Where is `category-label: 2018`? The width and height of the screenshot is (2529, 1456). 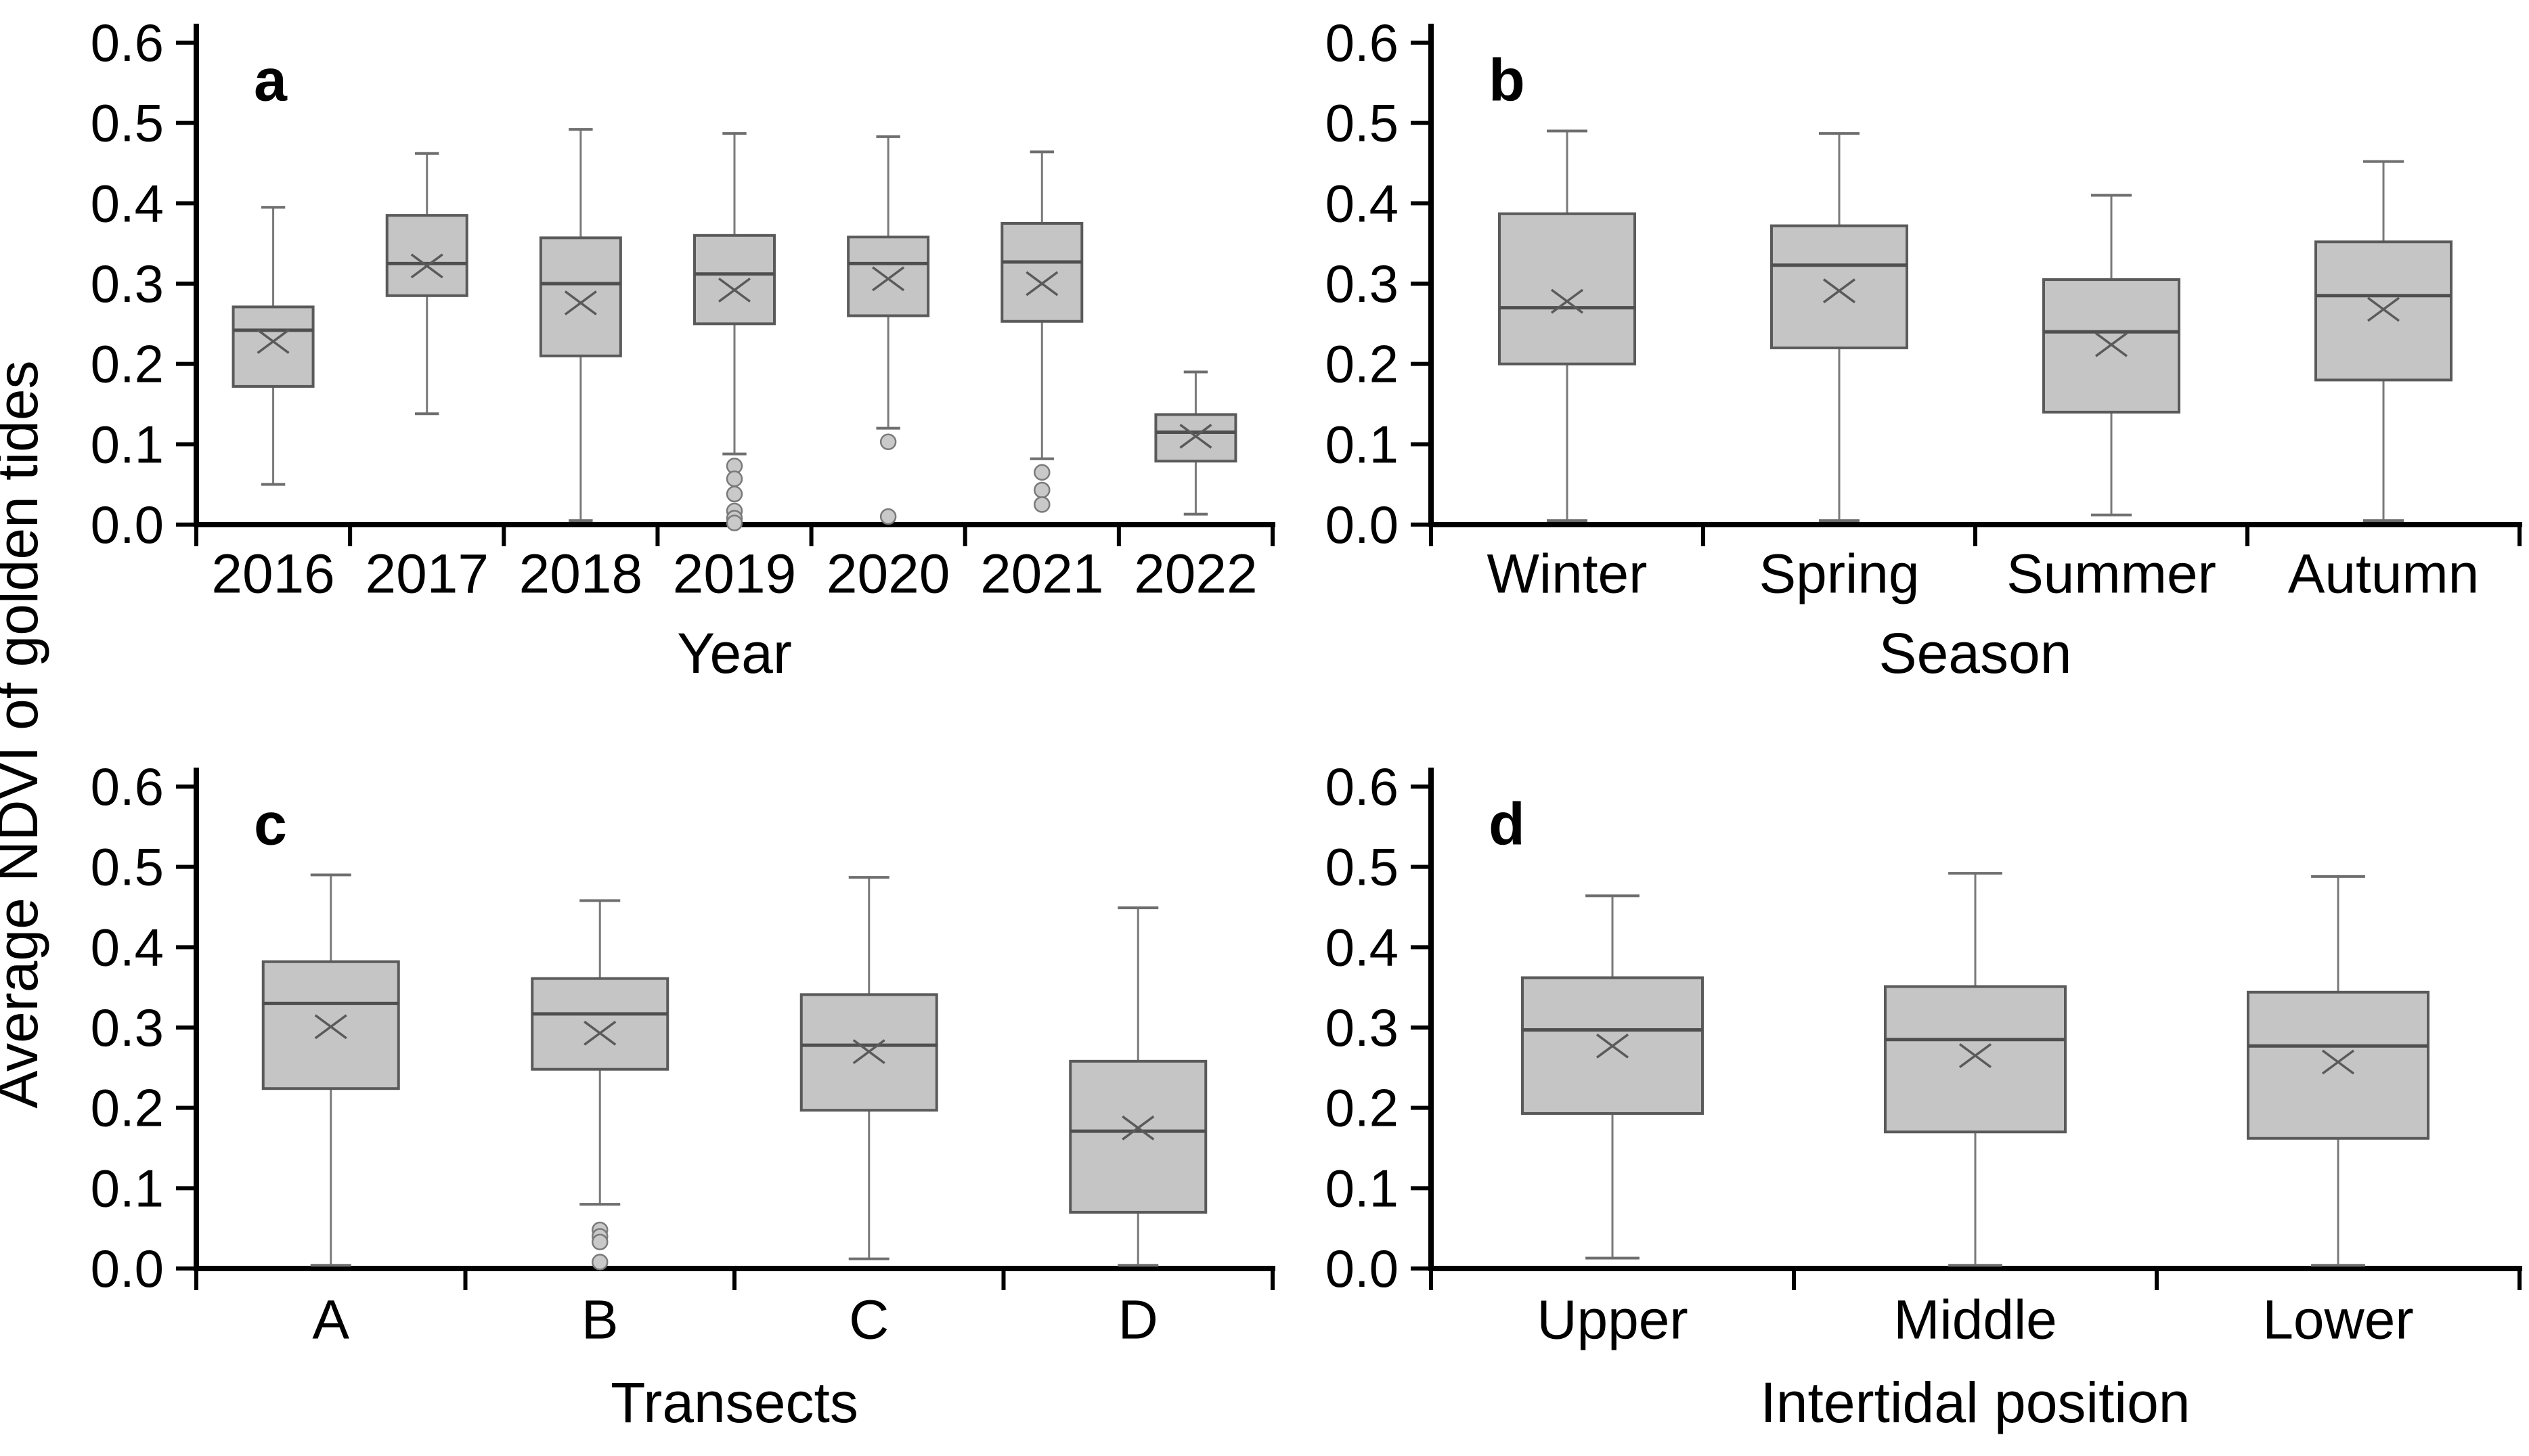
category-label: 2018 is located at coordinates (580, 574).